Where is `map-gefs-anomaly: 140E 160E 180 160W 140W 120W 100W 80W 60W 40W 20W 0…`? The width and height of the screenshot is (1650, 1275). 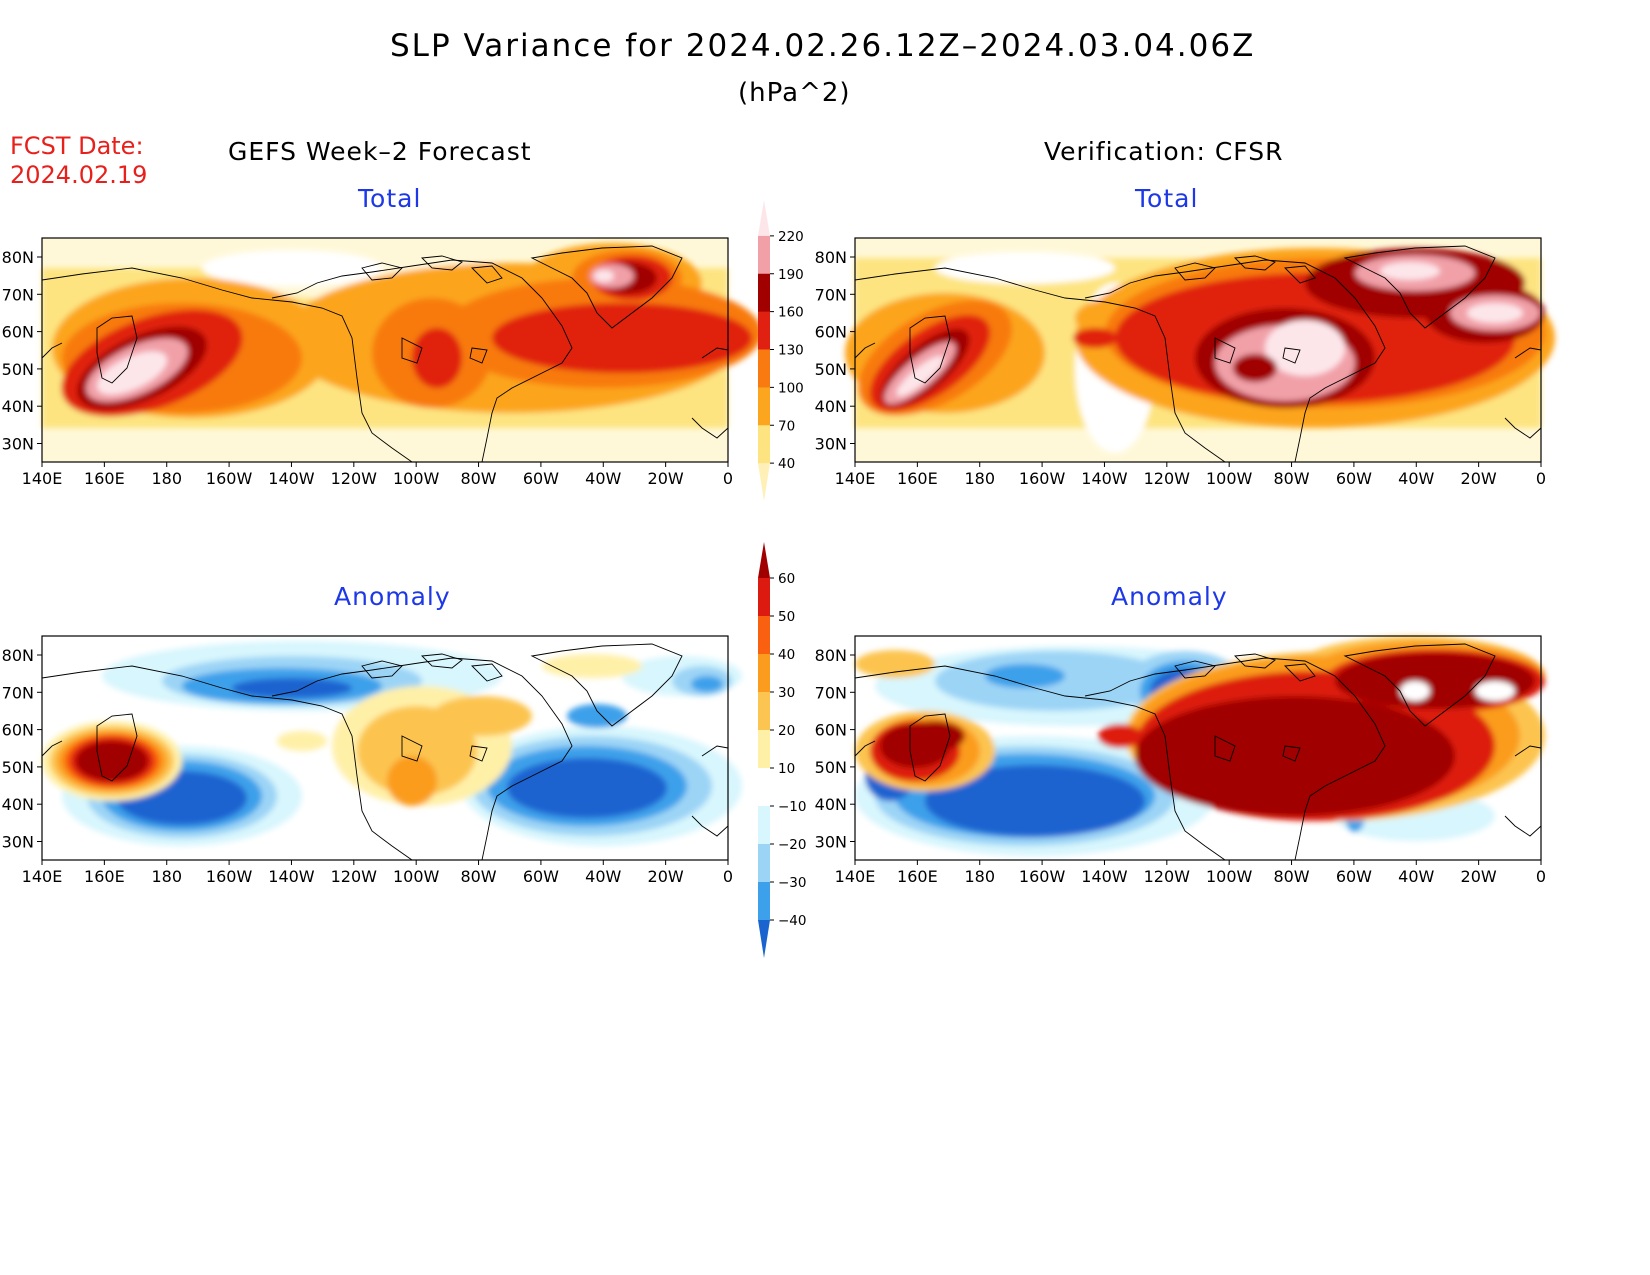
map-gefs-anomaly: 140E 160E 180 160W 140W 120W 100W 80W 60W 40W 20W 0… is located at coordinates (380, 765).